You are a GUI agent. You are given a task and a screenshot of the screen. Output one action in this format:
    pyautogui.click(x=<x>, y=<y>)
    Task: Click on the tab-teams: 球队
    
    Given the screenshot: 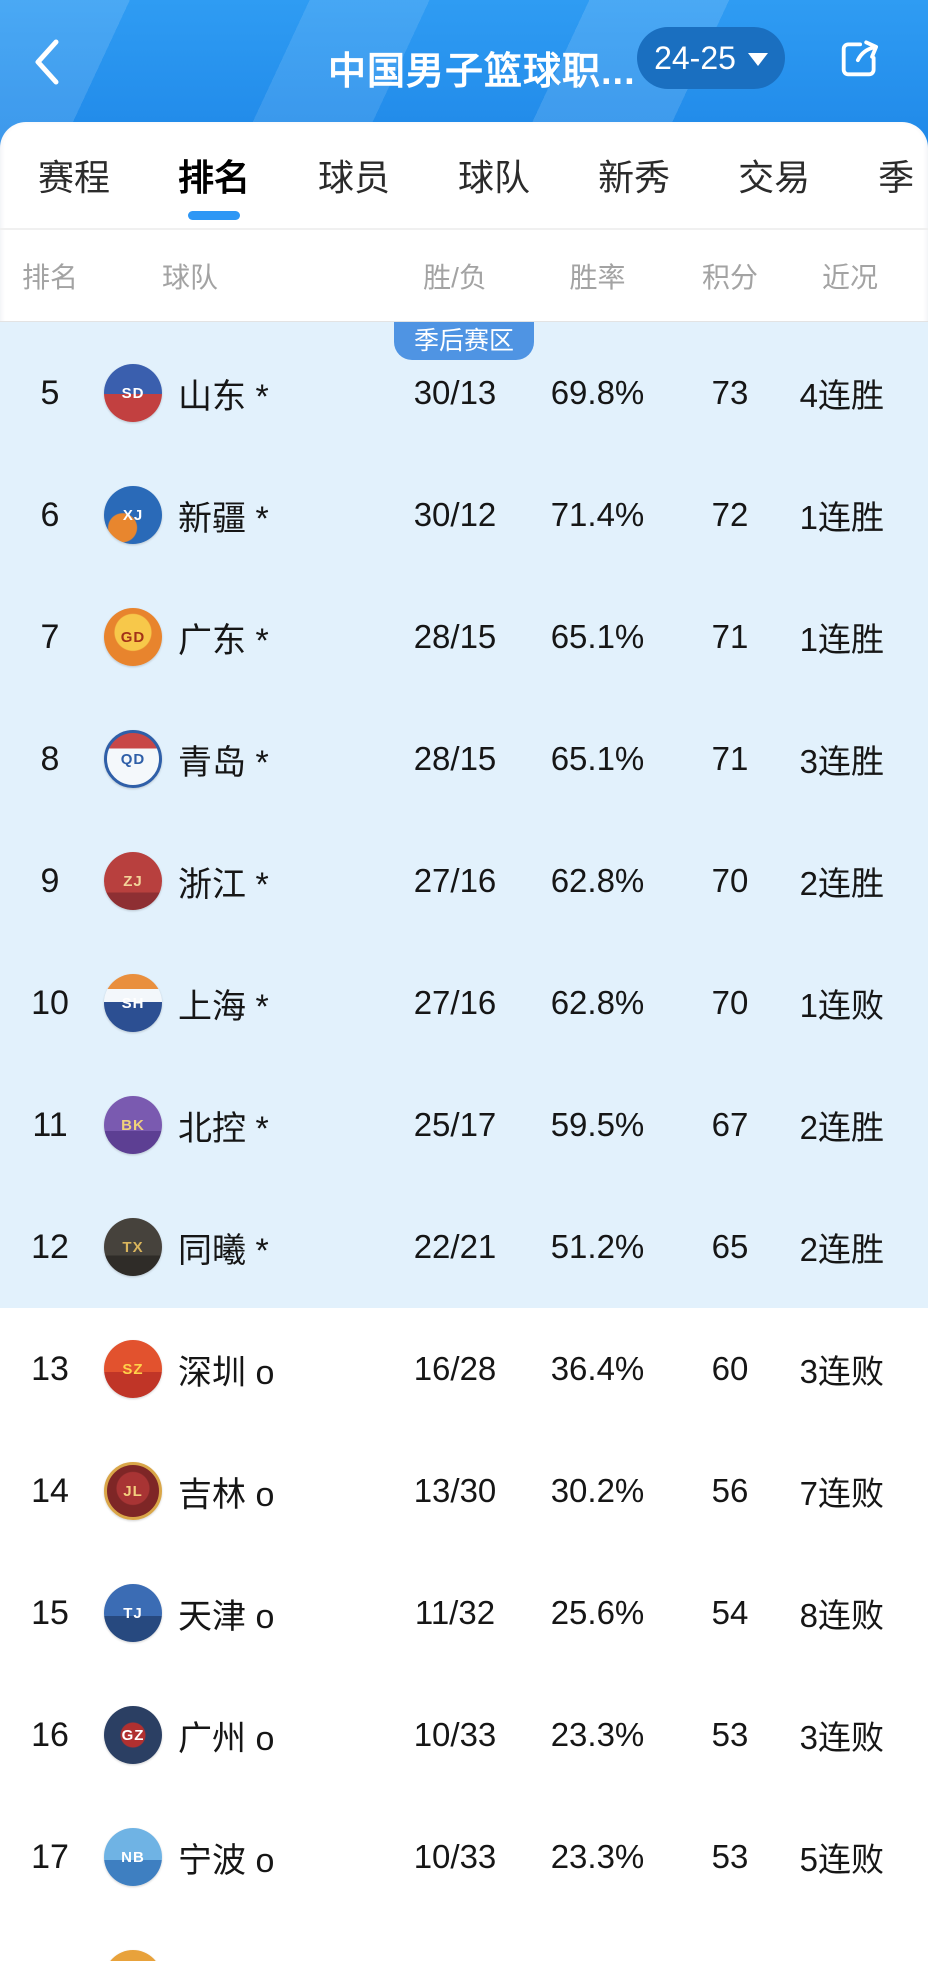 What is the action you would take?
    pyautogui.click(x=494, y=175)
    